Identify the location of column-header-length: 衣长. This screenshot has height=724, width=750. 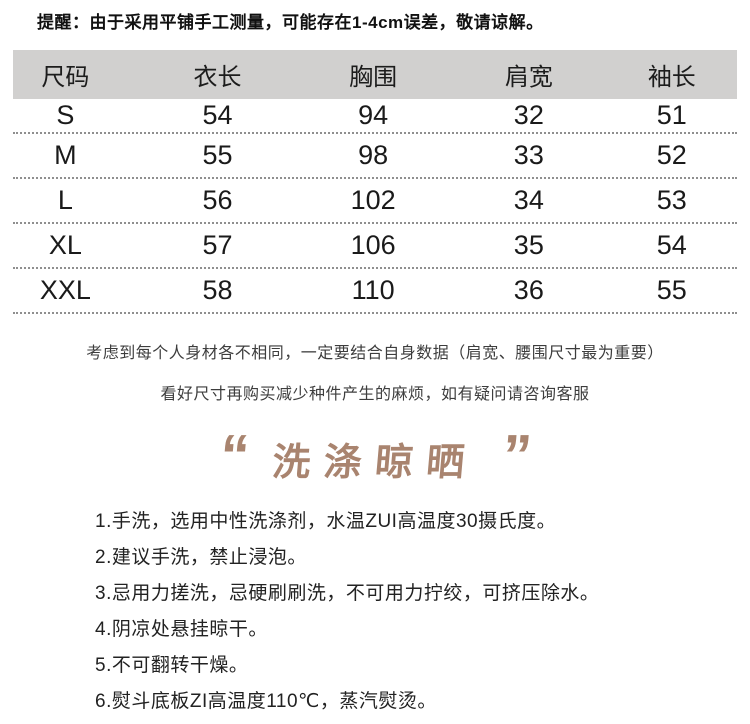
(217, 77).